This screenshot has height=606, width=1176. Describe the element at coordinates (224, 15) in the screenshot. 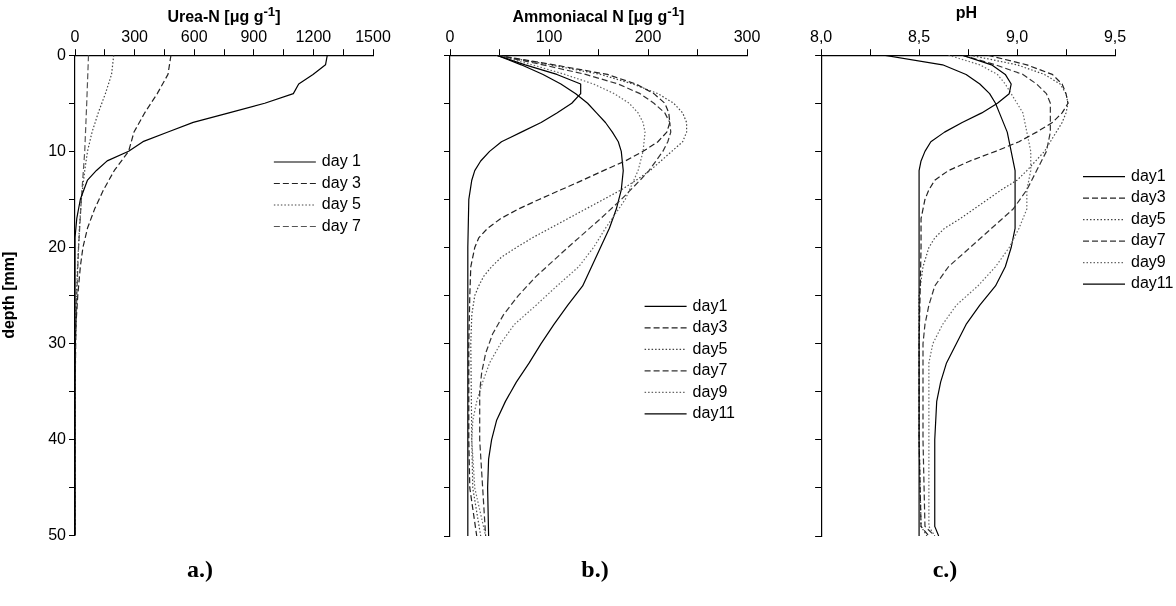

I see `x-axis-title: Urea-N [μg g$^{-1}$]` at that location.